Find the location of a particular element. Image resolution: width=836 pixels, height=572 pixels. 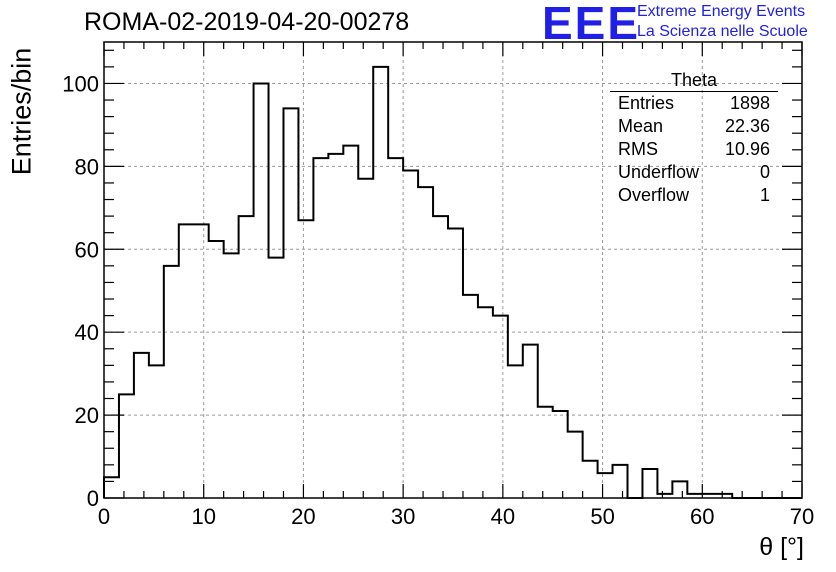

stats-row-underflow: Underflow 0 is located at coordinates (694, 172).